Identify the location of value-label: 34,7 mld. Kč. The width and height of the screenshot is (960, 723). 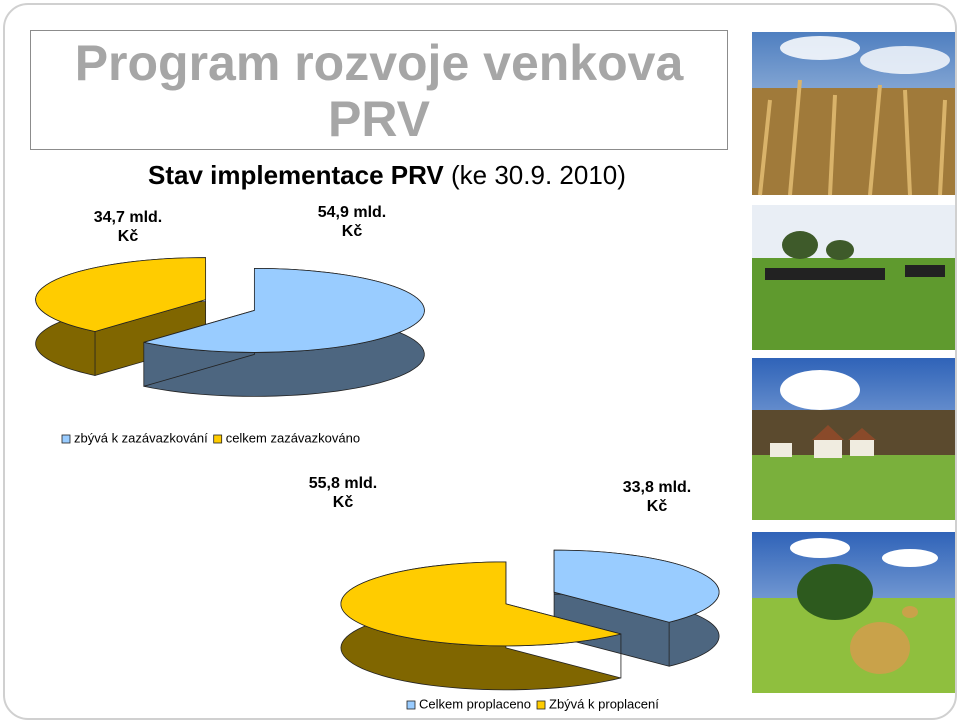
(128, 227).